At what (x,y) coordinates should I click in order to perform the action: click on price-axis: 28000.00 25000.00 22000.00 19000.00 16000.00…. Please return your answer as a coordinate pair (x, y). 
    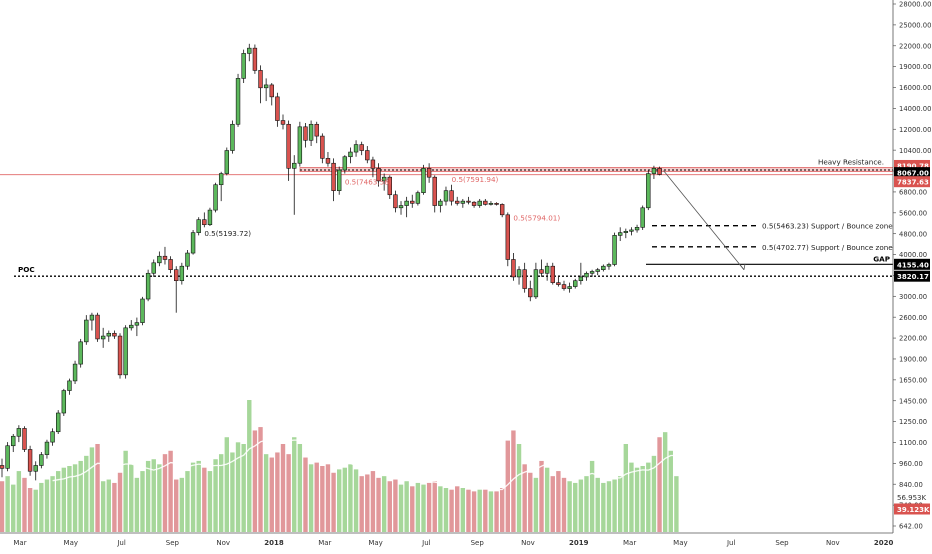
    Looking at the image, I should click on (912, 275).